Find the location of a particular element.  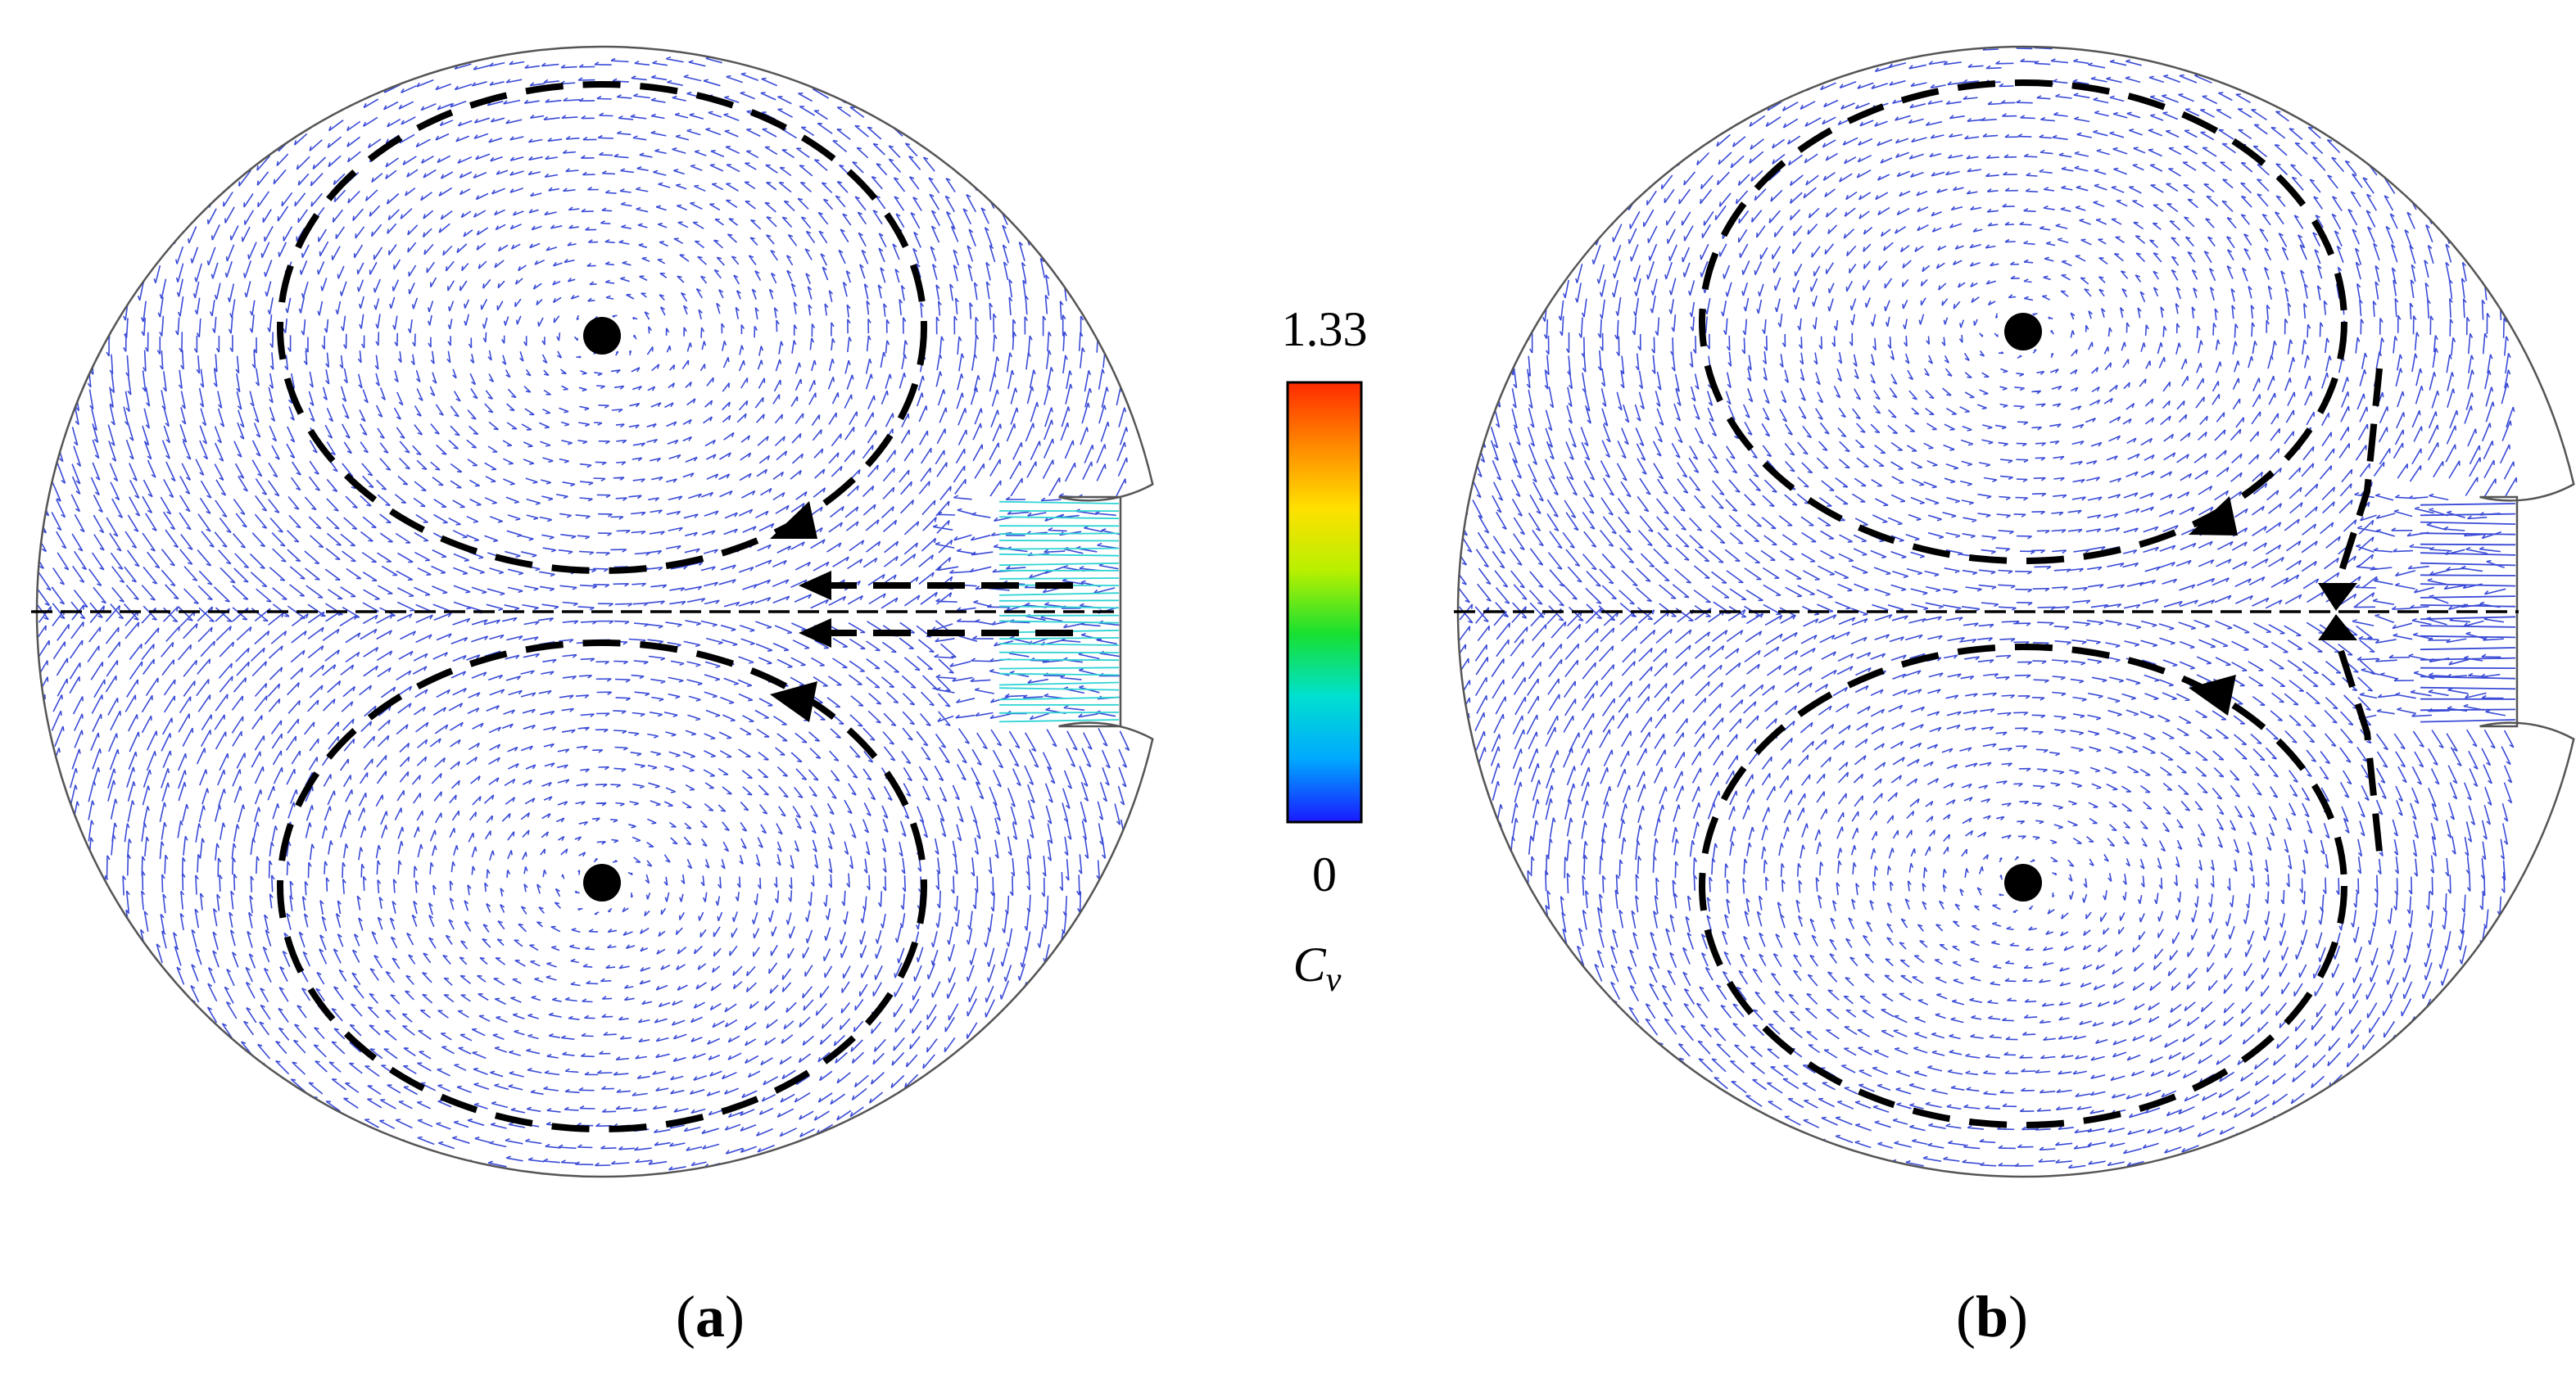

jet-arrow-head-2-a is located at coordinates (815, 633).